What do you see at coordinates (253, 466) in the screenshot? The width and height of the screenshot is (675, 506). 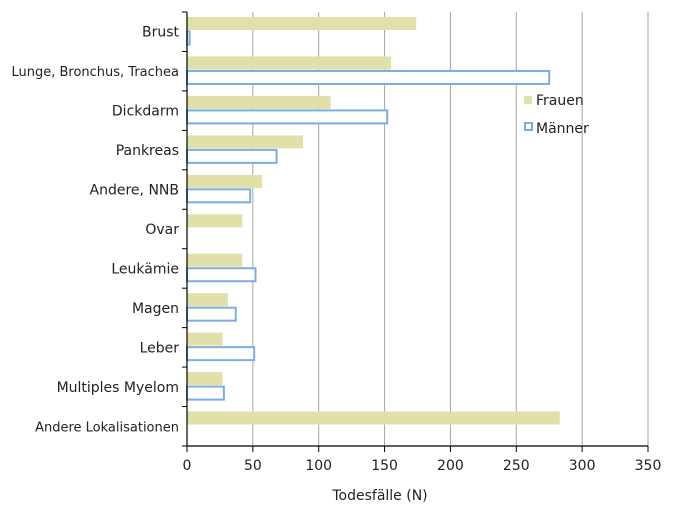 I see `x-tick-label: 50` at bounding box center [253, 466].